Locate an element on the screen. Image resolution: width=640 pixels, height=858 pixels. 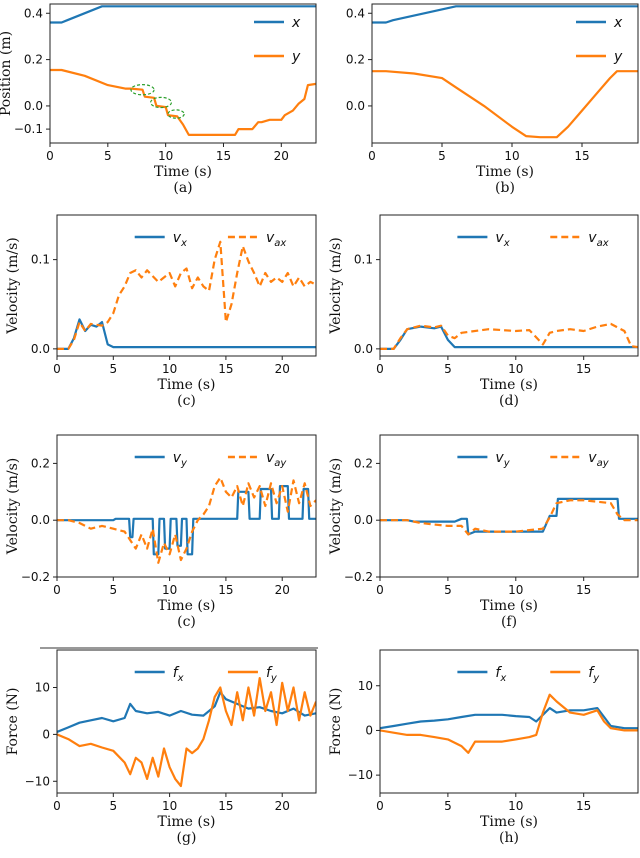
panel-caption: (a) is located at coordinates (182, 188).